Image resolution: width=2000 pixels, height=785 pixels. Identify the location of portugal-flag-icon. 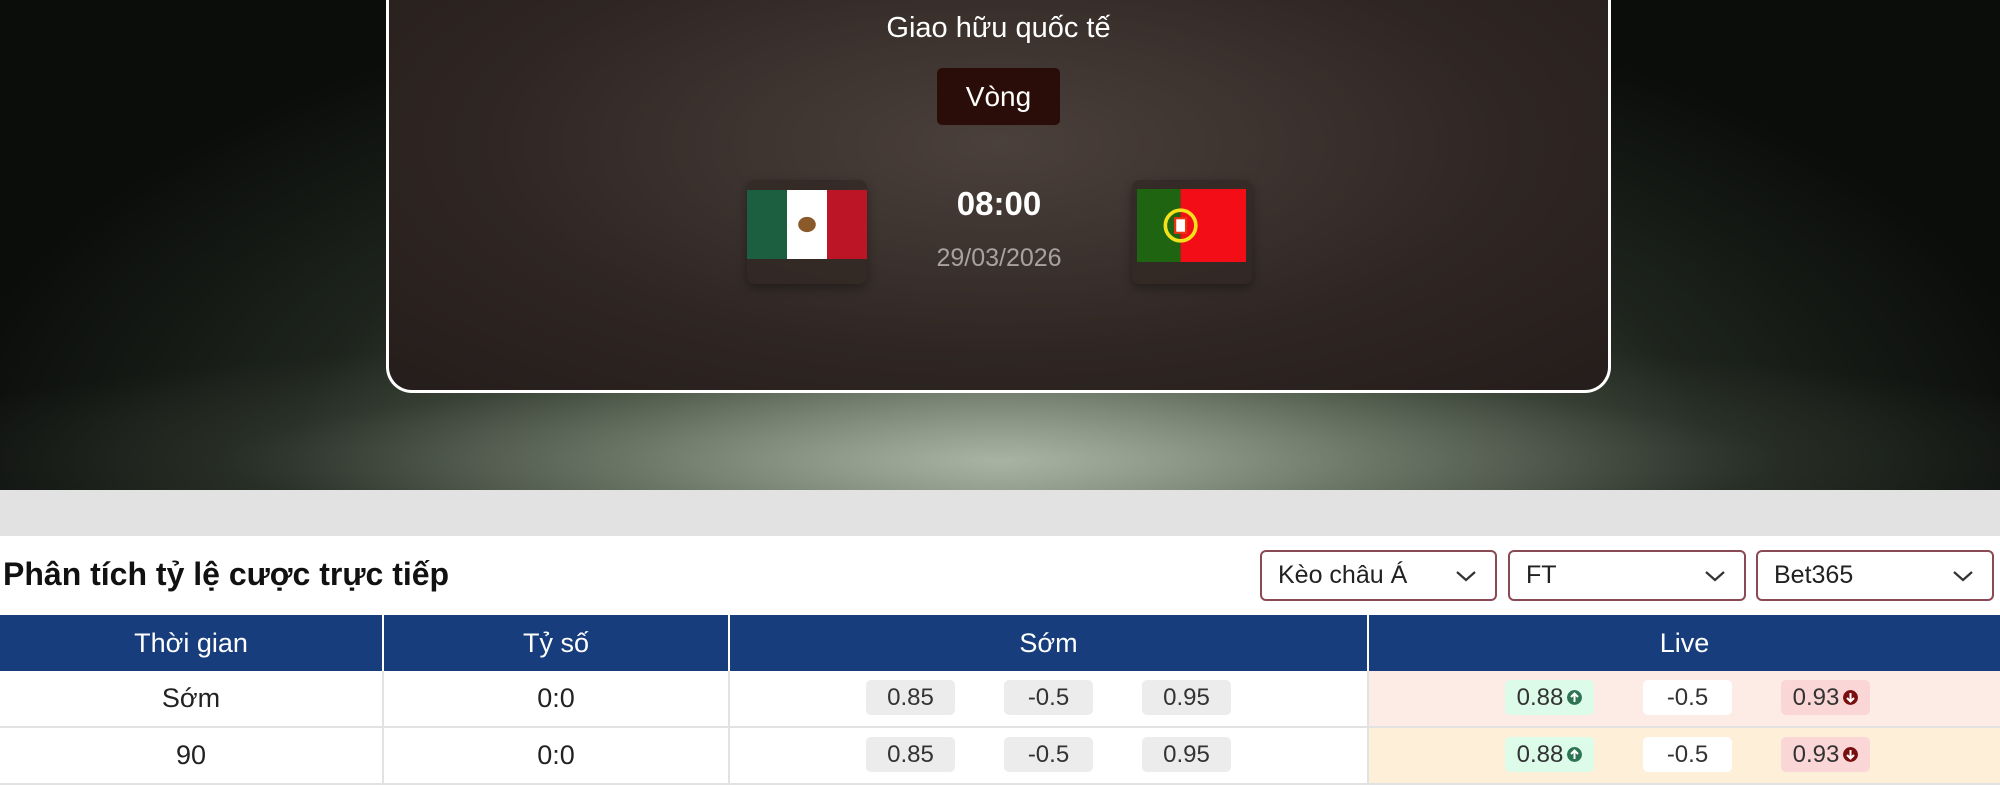
(1191, 225).